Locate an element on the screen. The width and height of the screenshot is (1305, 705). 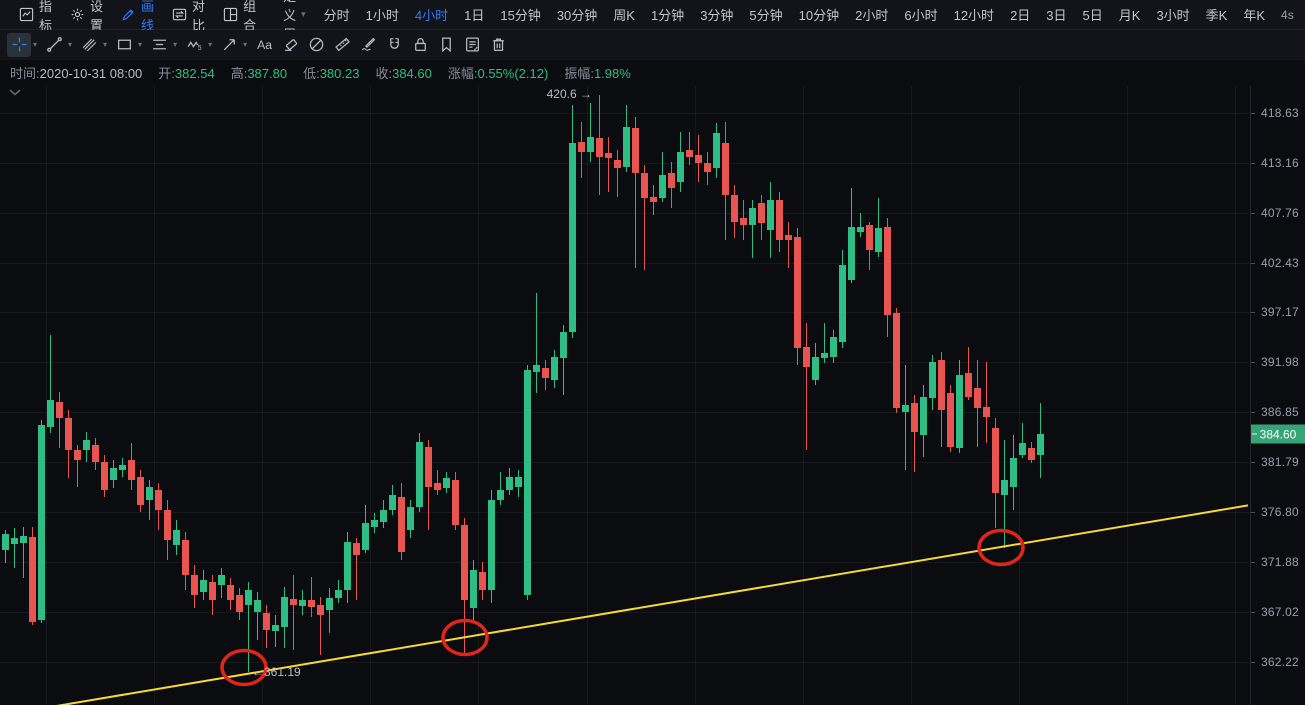
timeframe-10分钟: 10分钟 is located at coordinates (819, 15).